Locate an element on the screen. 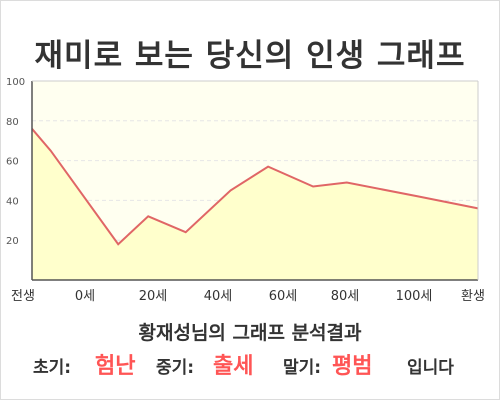 This screenshot has height=400, width=500. y-tick-label: 100 is located at coordinates (15, 82).